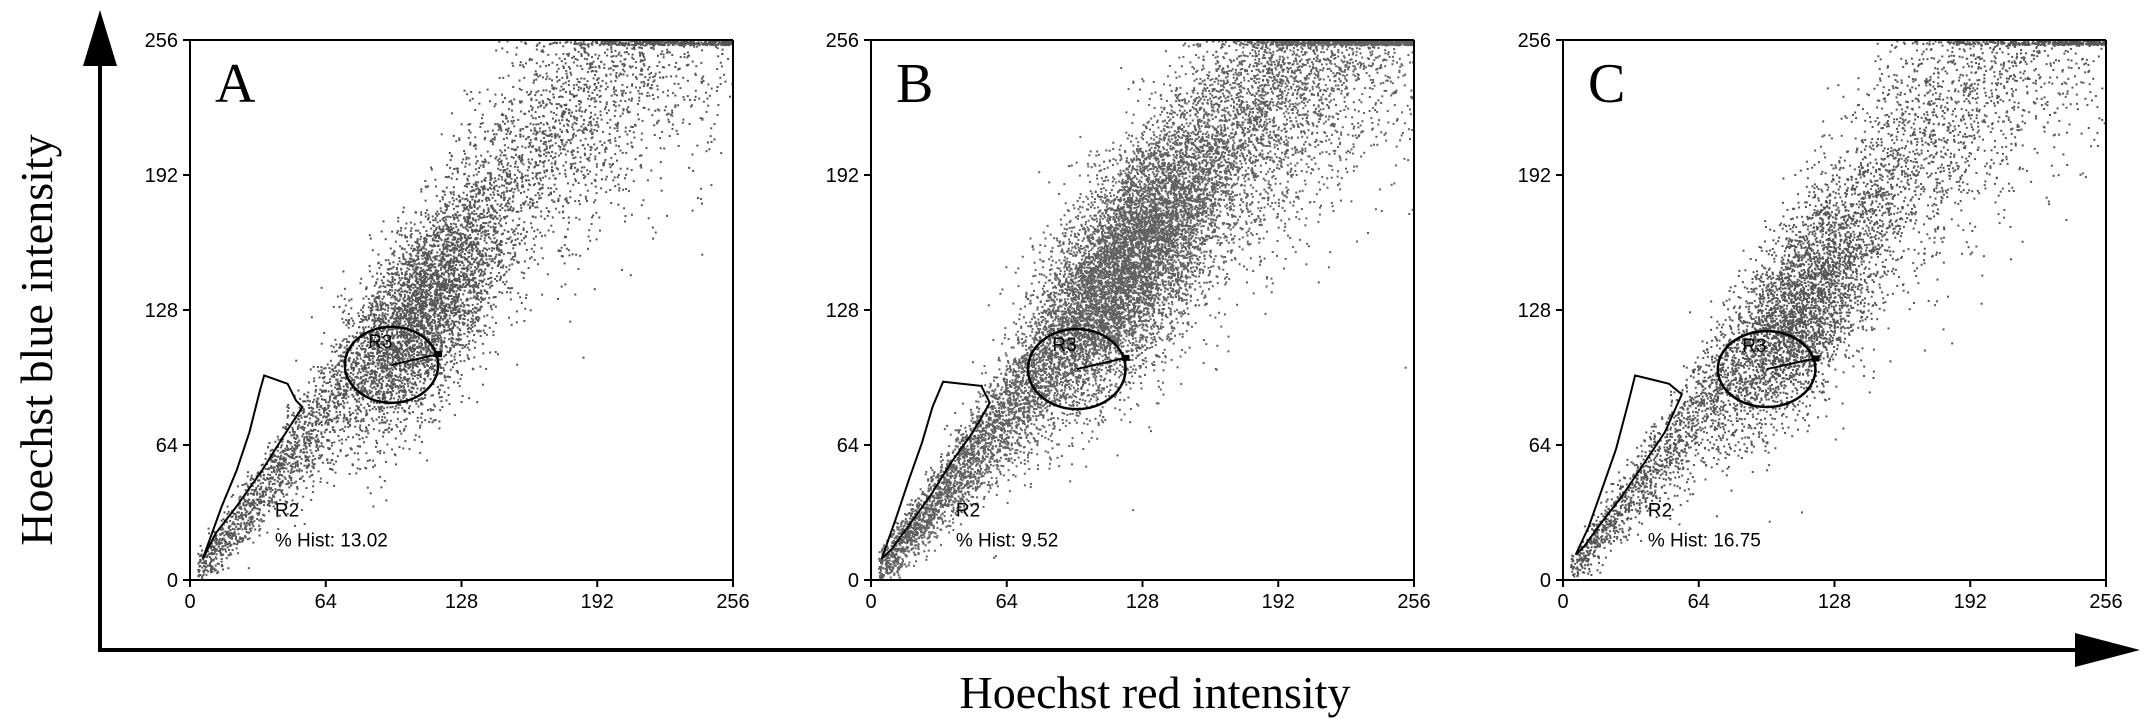  What do you see at coordinates (1704, 540) in the screenshot?
I see `gate-r2-stat: % Hist: 16.75` at bounding box center [1704, 540].